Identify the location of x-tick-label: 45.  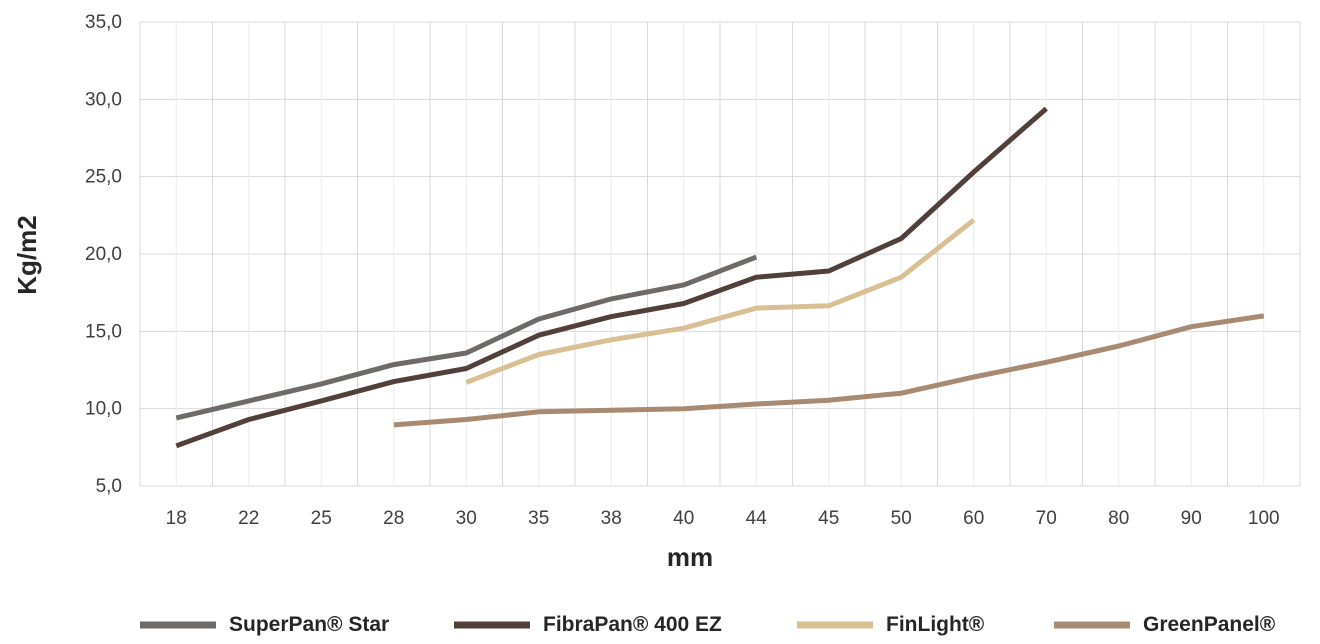
(828, 518).